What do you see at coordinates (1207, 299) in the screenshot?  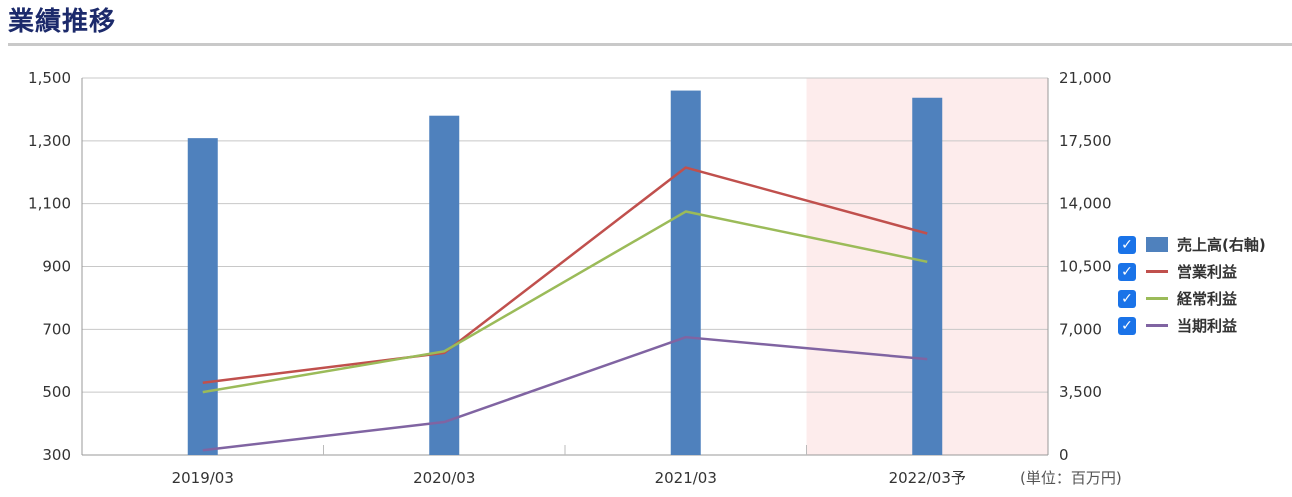 I see `legend-label-ordinary-profit: 経常利益` at bounding box center [1207, 299].